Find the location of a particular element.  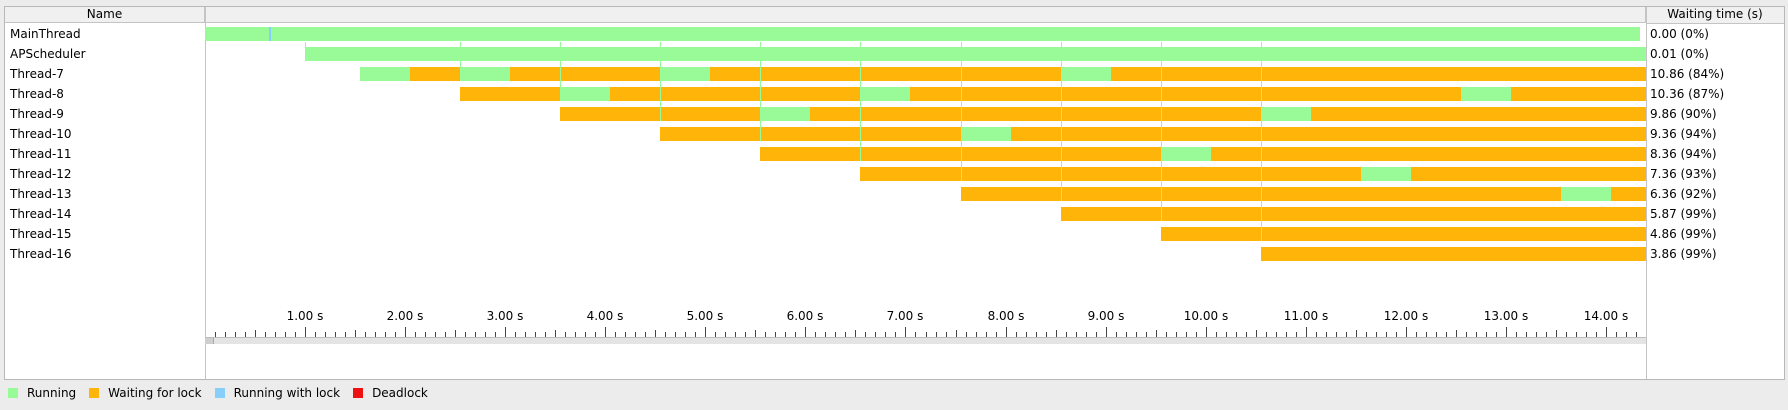

time-axis-label: 2.00 s is located at coordinates (405, 316).